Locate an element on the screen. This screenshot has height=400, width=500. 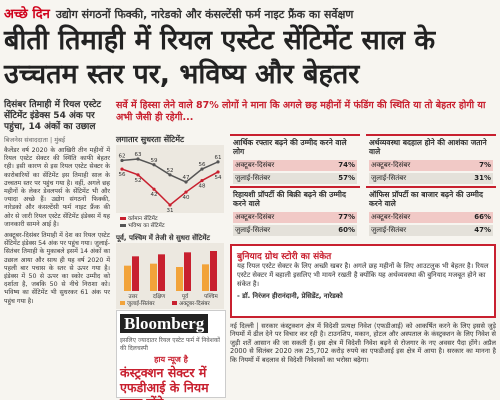
stat-row: जुलाई-सितंबर 31% is located at coordinates (431, 178).